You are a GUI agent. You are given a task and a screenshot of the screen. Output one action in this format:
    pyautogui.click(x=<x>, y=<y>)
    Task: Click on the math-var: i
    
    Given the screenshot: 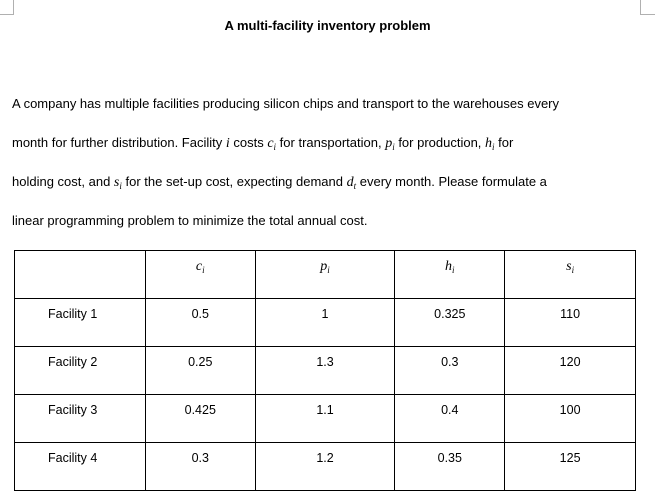 What is the action you would take?
    pyautogui.click(x=227, y=143)
    